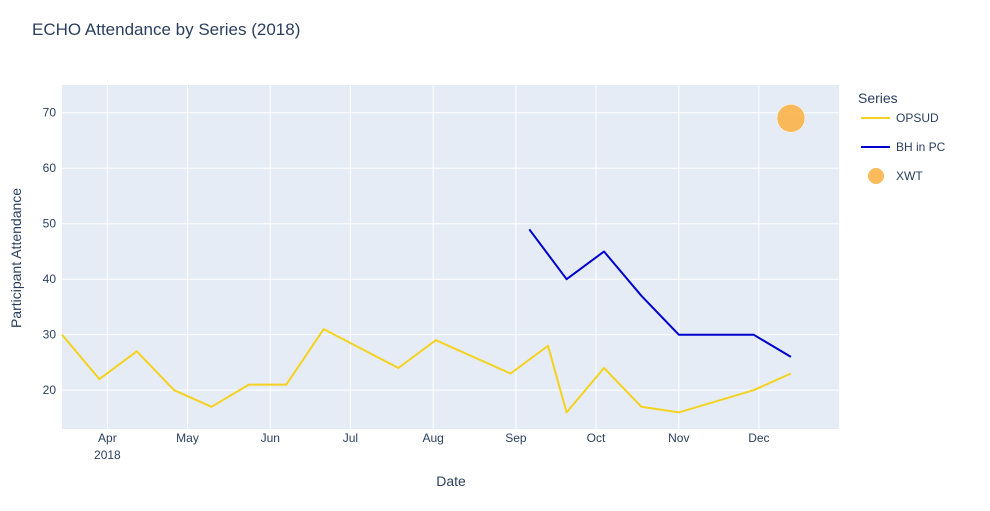 Image resolution: width=990 pixels, height=511 pixels. What do you see at coordinates (107, 438) in the screenshot?
I see `x-tick-label: Apr` at bounding box center [107, 438].